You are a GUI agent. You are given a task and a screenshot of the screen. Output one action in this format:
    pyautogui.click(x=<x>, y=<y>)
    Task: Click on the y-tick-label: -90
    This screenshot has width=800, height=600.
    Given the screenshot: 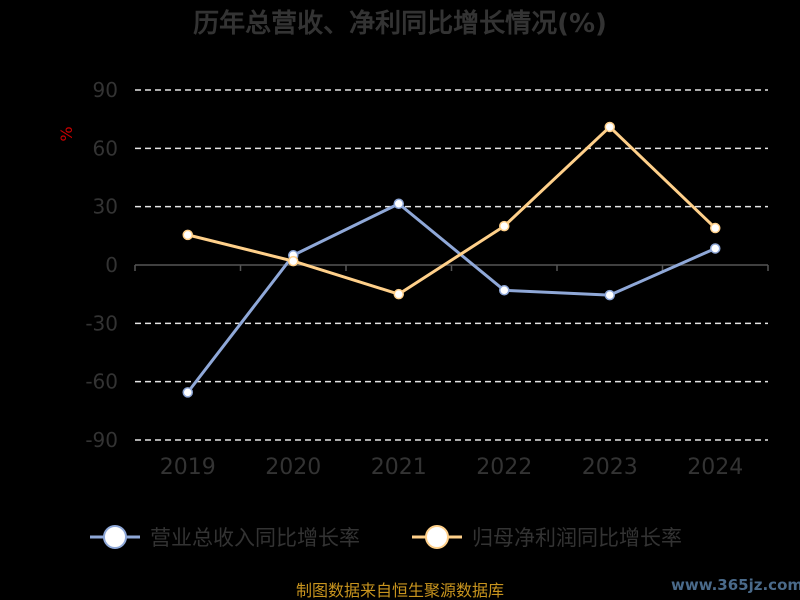 What is the action you would take?
    pyautogui.click(x=101, y=440)
    